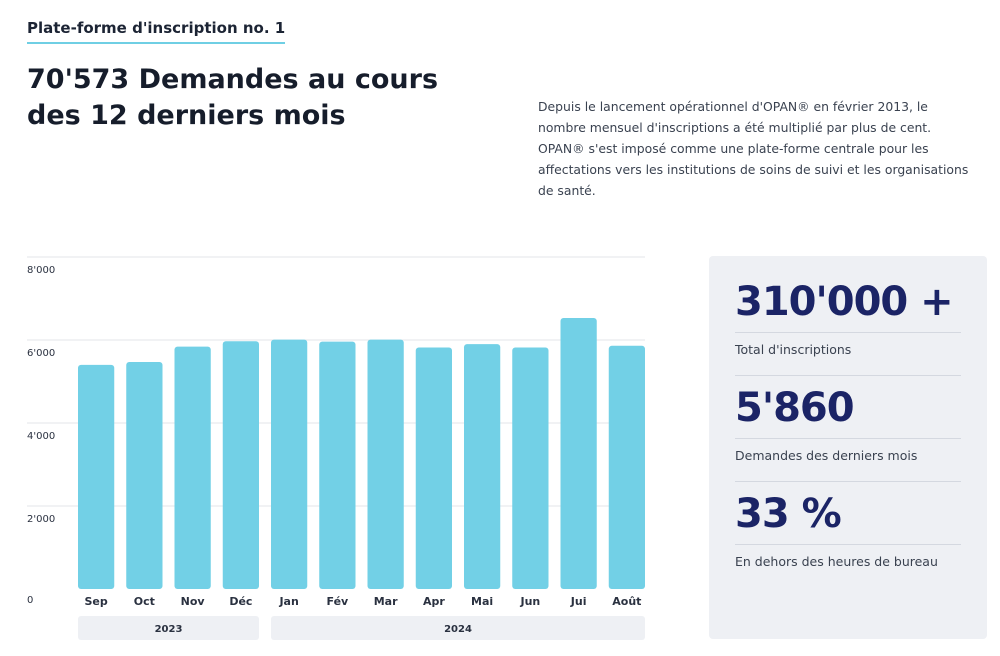 The width and height of the screenshot is (1000, 656). I want to click on bar-jan, so click(289, 464).